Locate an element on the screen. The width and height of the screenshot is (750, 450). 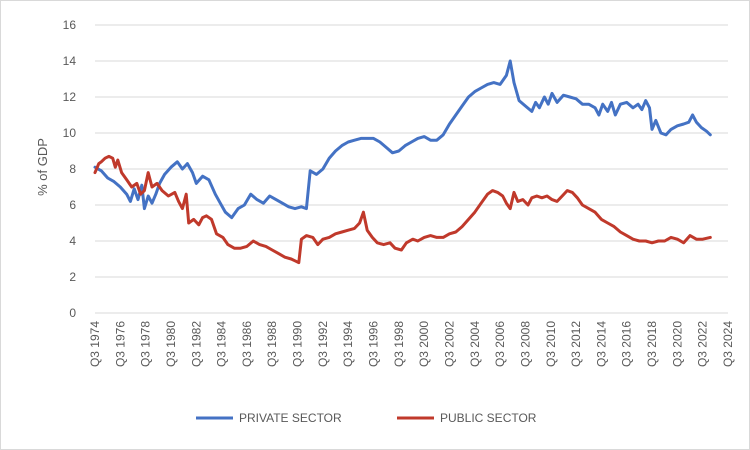
y-tick-label: 16 is located at coordinates (70, 25).